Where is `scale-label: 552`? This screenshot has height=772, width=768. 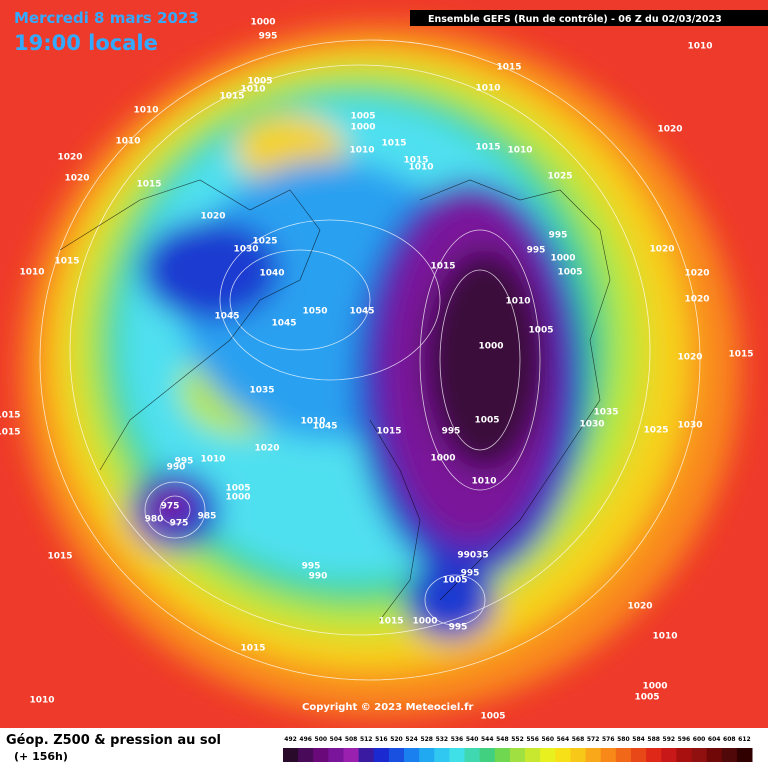 scale-label: 552 is located at coordinates (517, 739).